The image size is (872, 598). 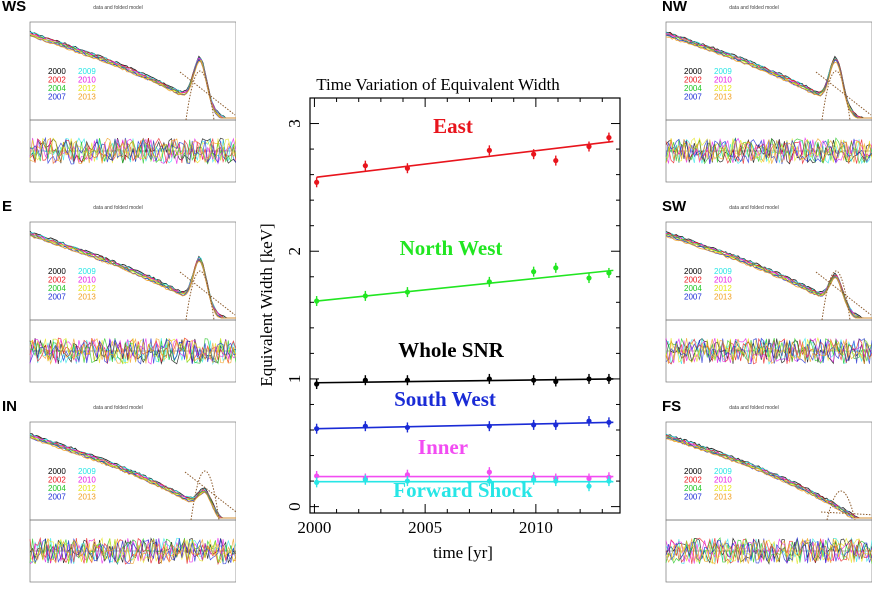 I want to click on series-label: South West, so click(x=445, y=399).